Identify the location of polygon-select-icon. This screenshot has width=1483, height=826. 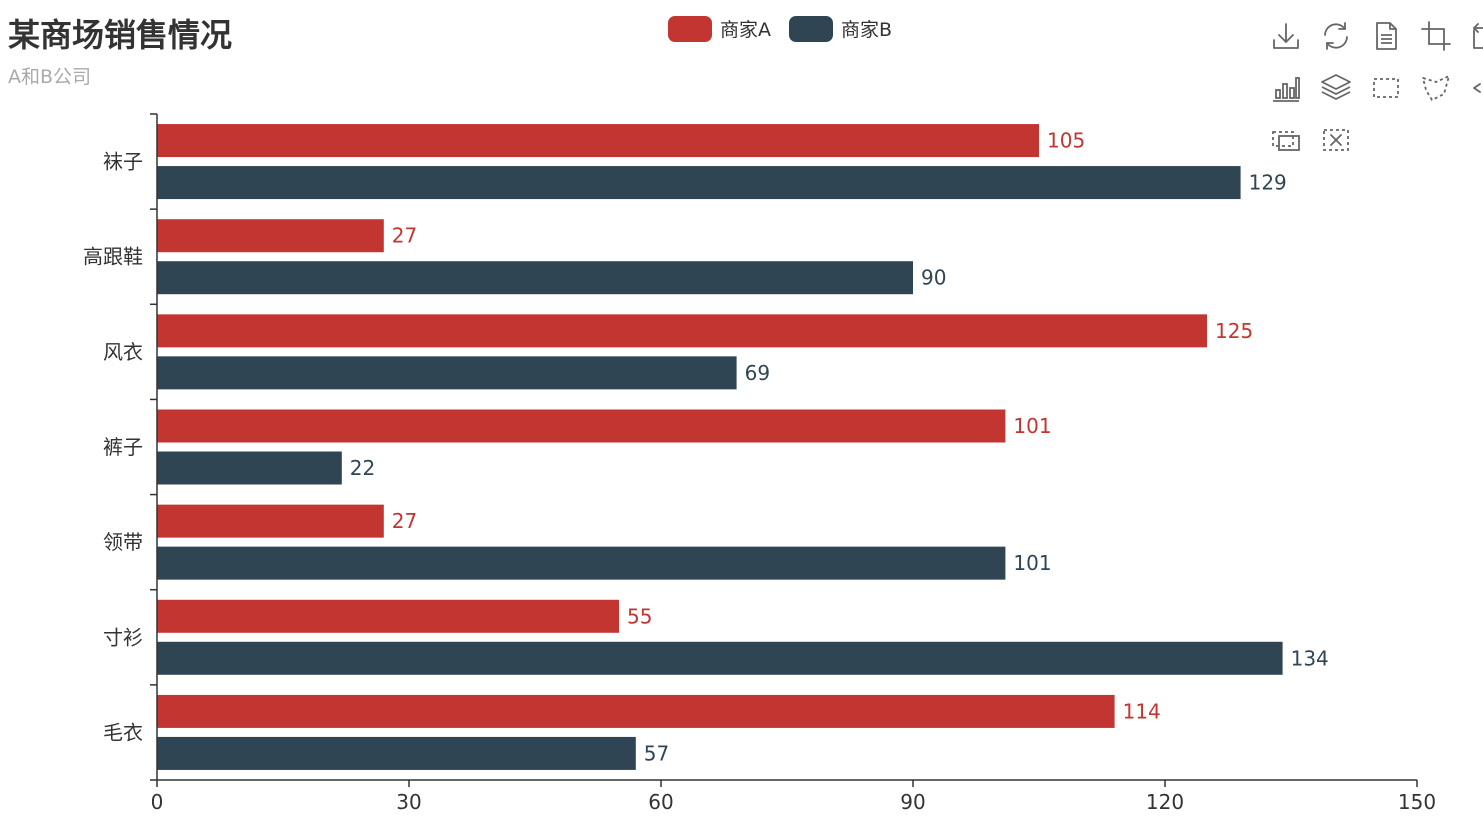
(1436, 88).